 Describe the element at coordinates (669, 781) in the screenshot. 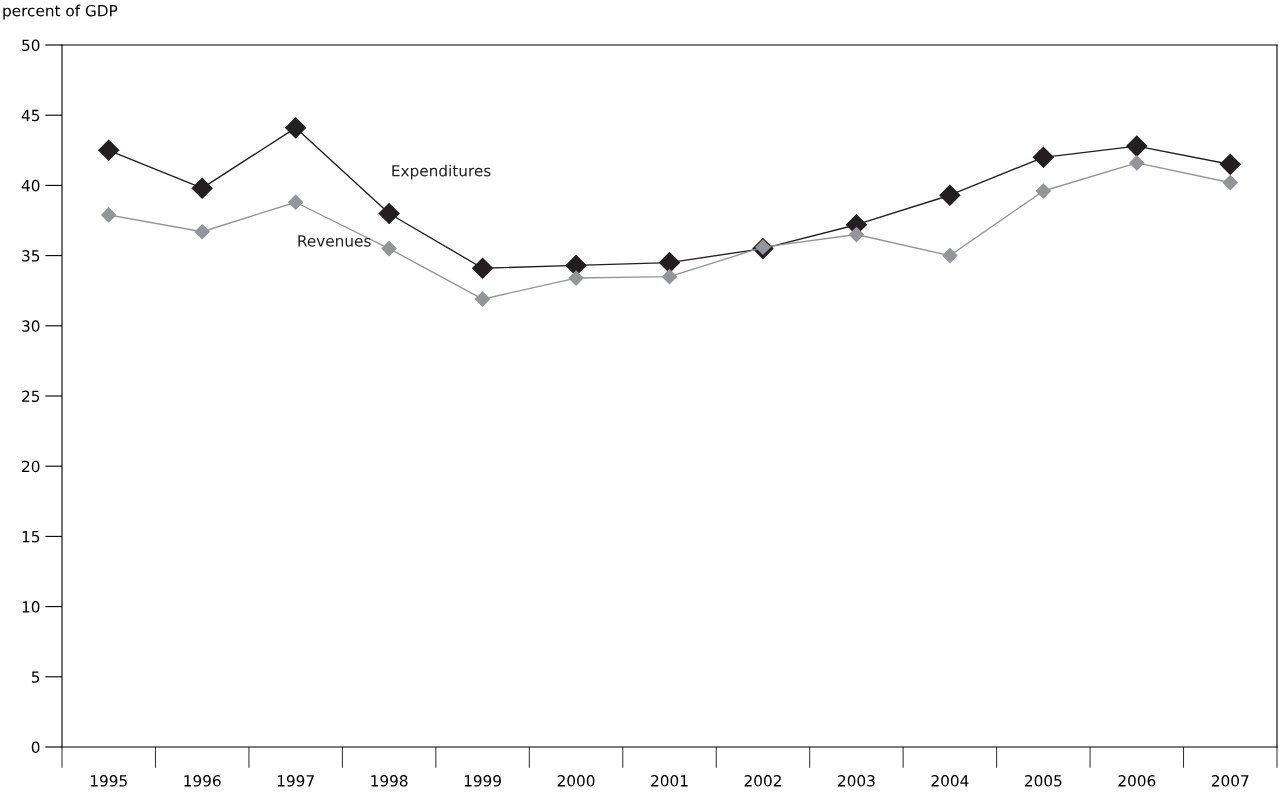

I see `x-tick-label: 2001` at that location.